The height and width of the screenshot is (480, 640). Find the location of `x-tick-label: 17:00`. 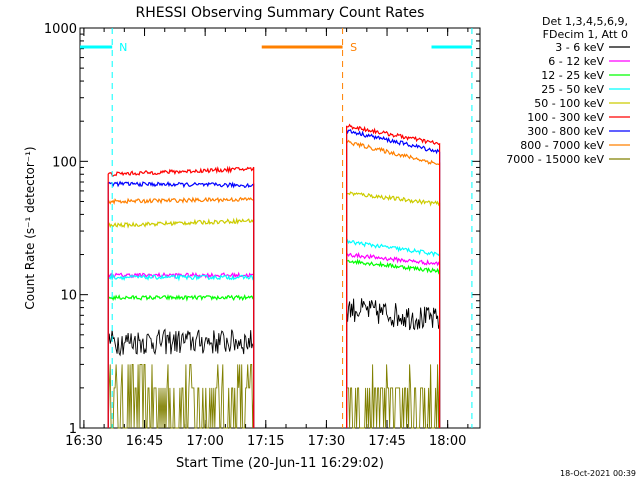

x-tick-label: 17:00 is located at coordinates (204, 441).